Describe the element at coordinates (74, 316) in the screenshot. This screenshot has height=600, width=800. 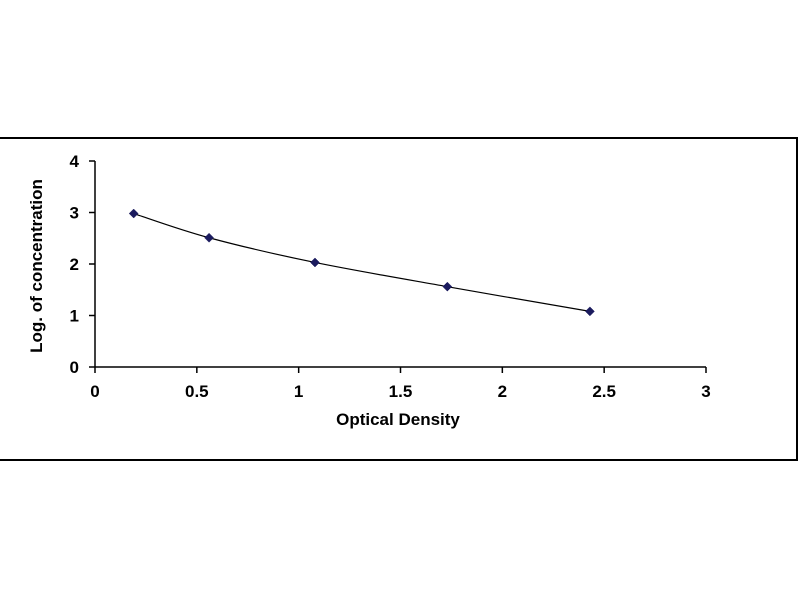
I see `y-tick-label: 1` at that location.